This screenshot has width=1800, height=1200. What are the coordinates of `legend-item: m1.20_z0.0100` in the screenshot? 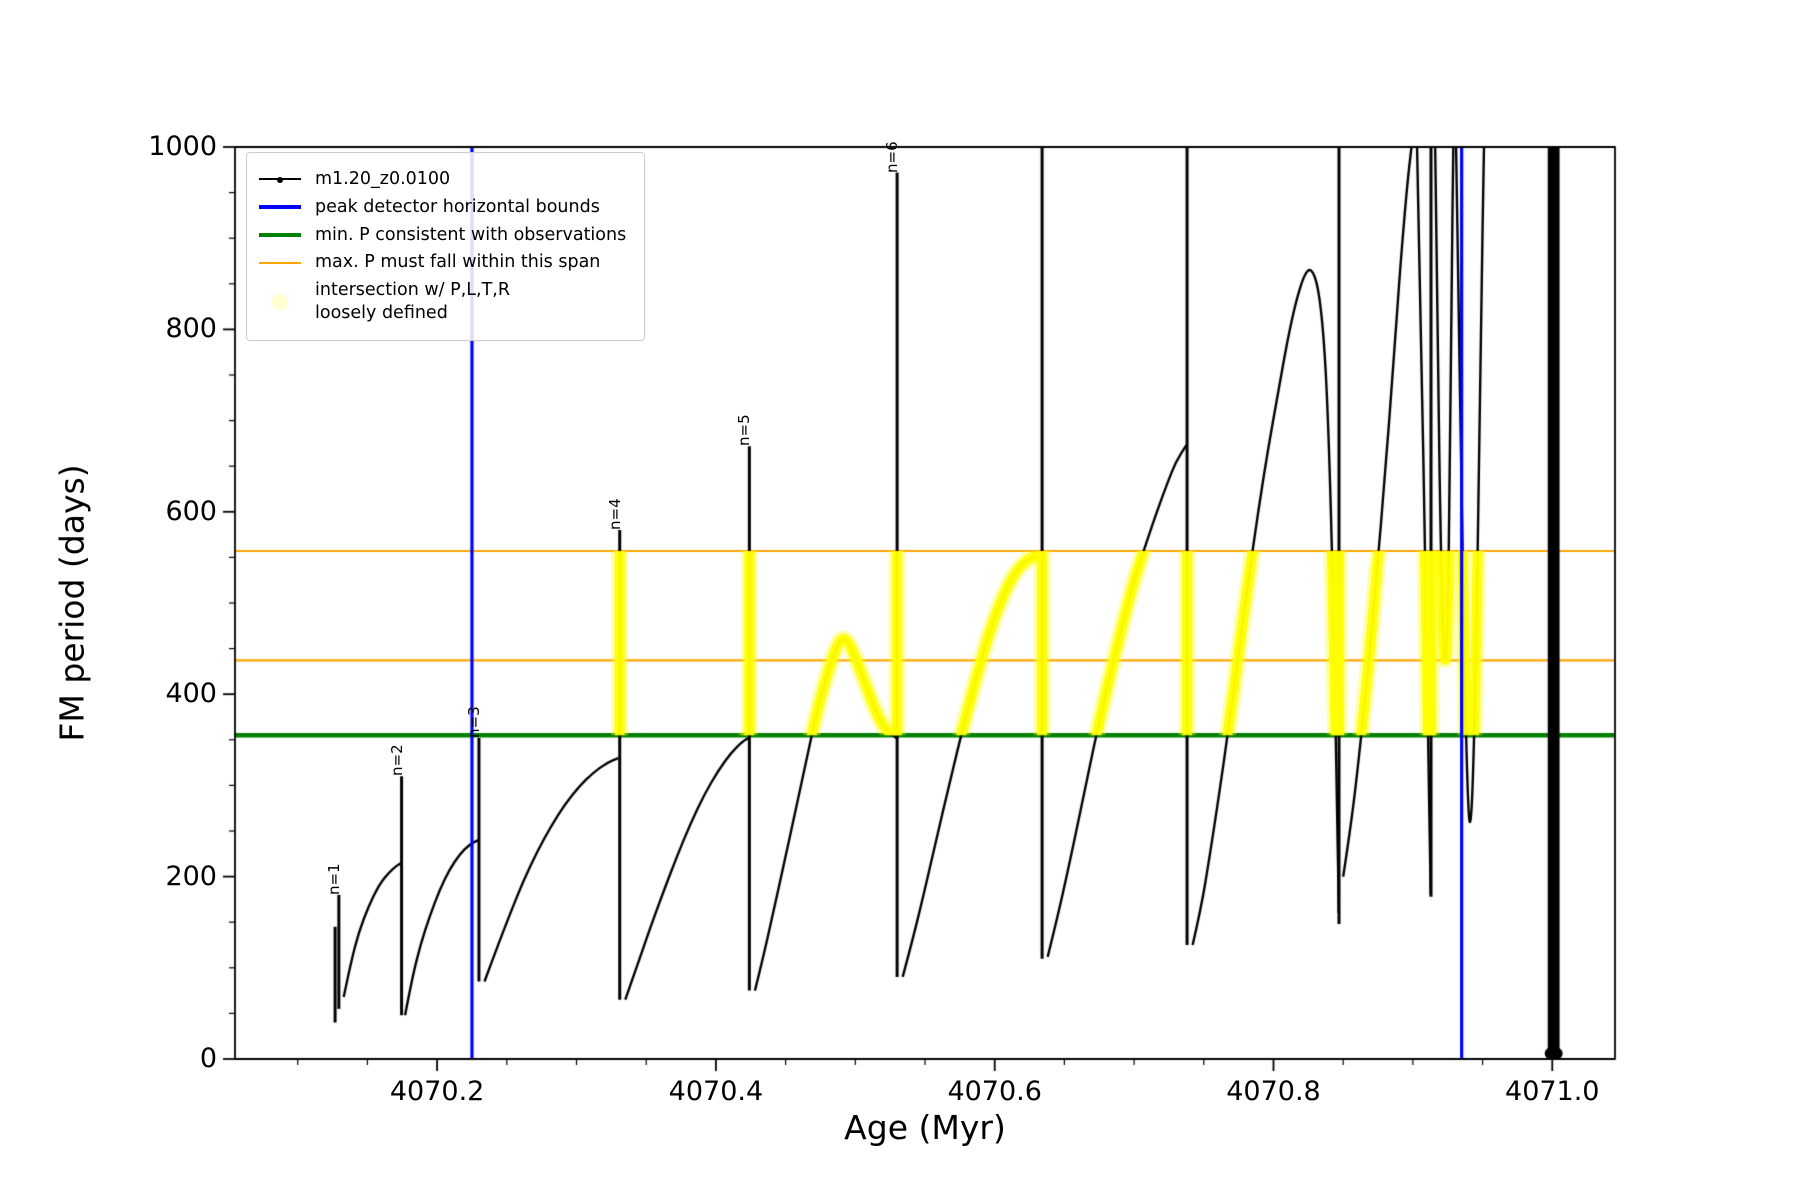 It's located at (442, 179).